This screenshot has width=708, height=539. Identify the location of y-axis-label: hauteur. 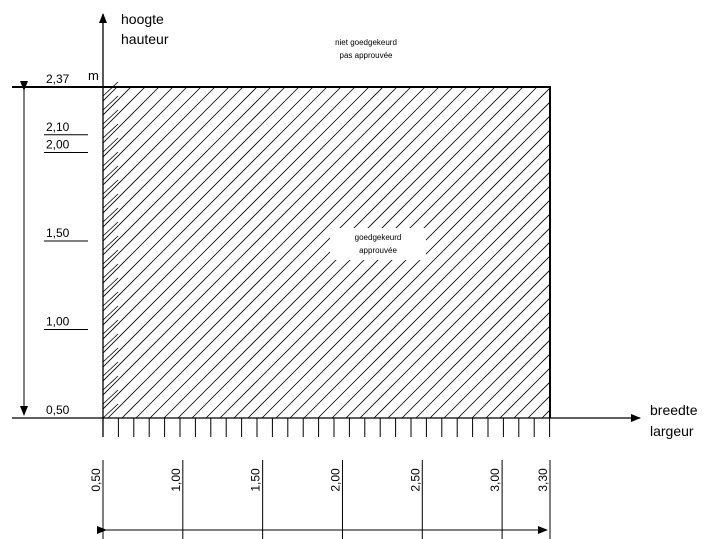
(145, 39).